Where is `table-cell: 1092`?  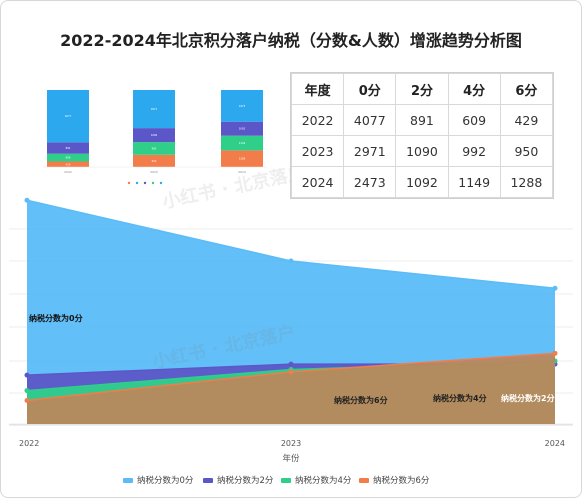
table-cell: 1092 is located at coordinates (422, 182).